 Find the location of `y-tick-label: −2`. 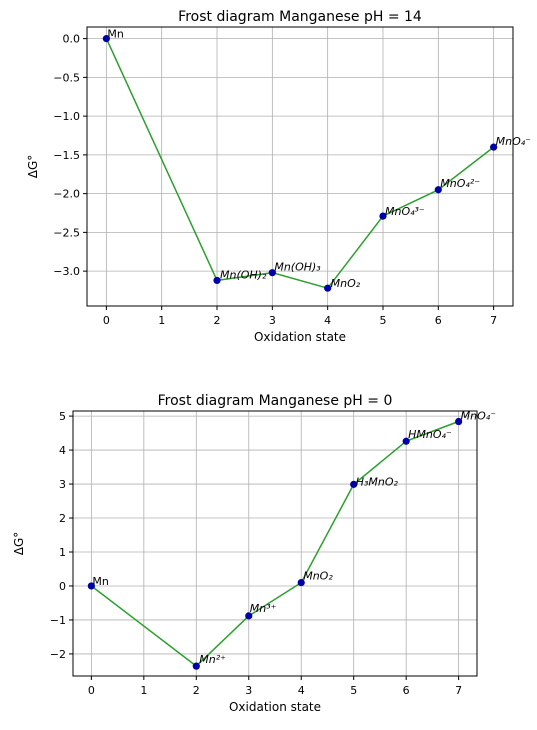

y-tick-label: −2 is located at coordinates (58, 654).